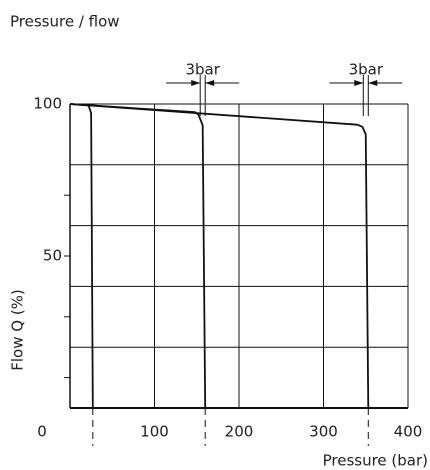  Describe the element at coordinates (42, 432) in the screenshot. I see `x-tick-label: 0` at that location.